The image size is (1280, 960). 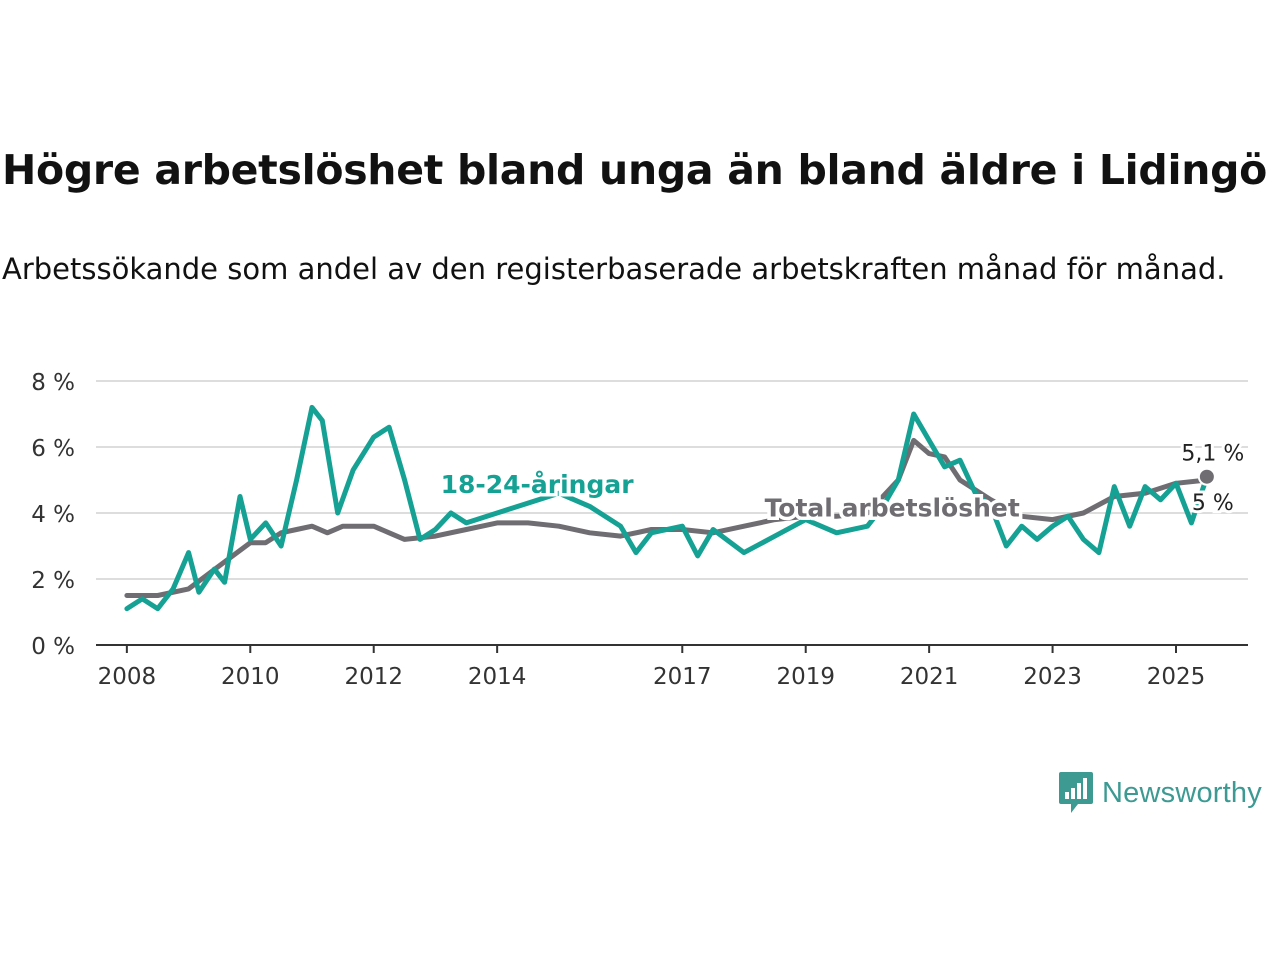 What do you see at coordinates (53, 581) in the screenshot?
I see `y-tick-label: 2 %` at bounding box center [53, 581].